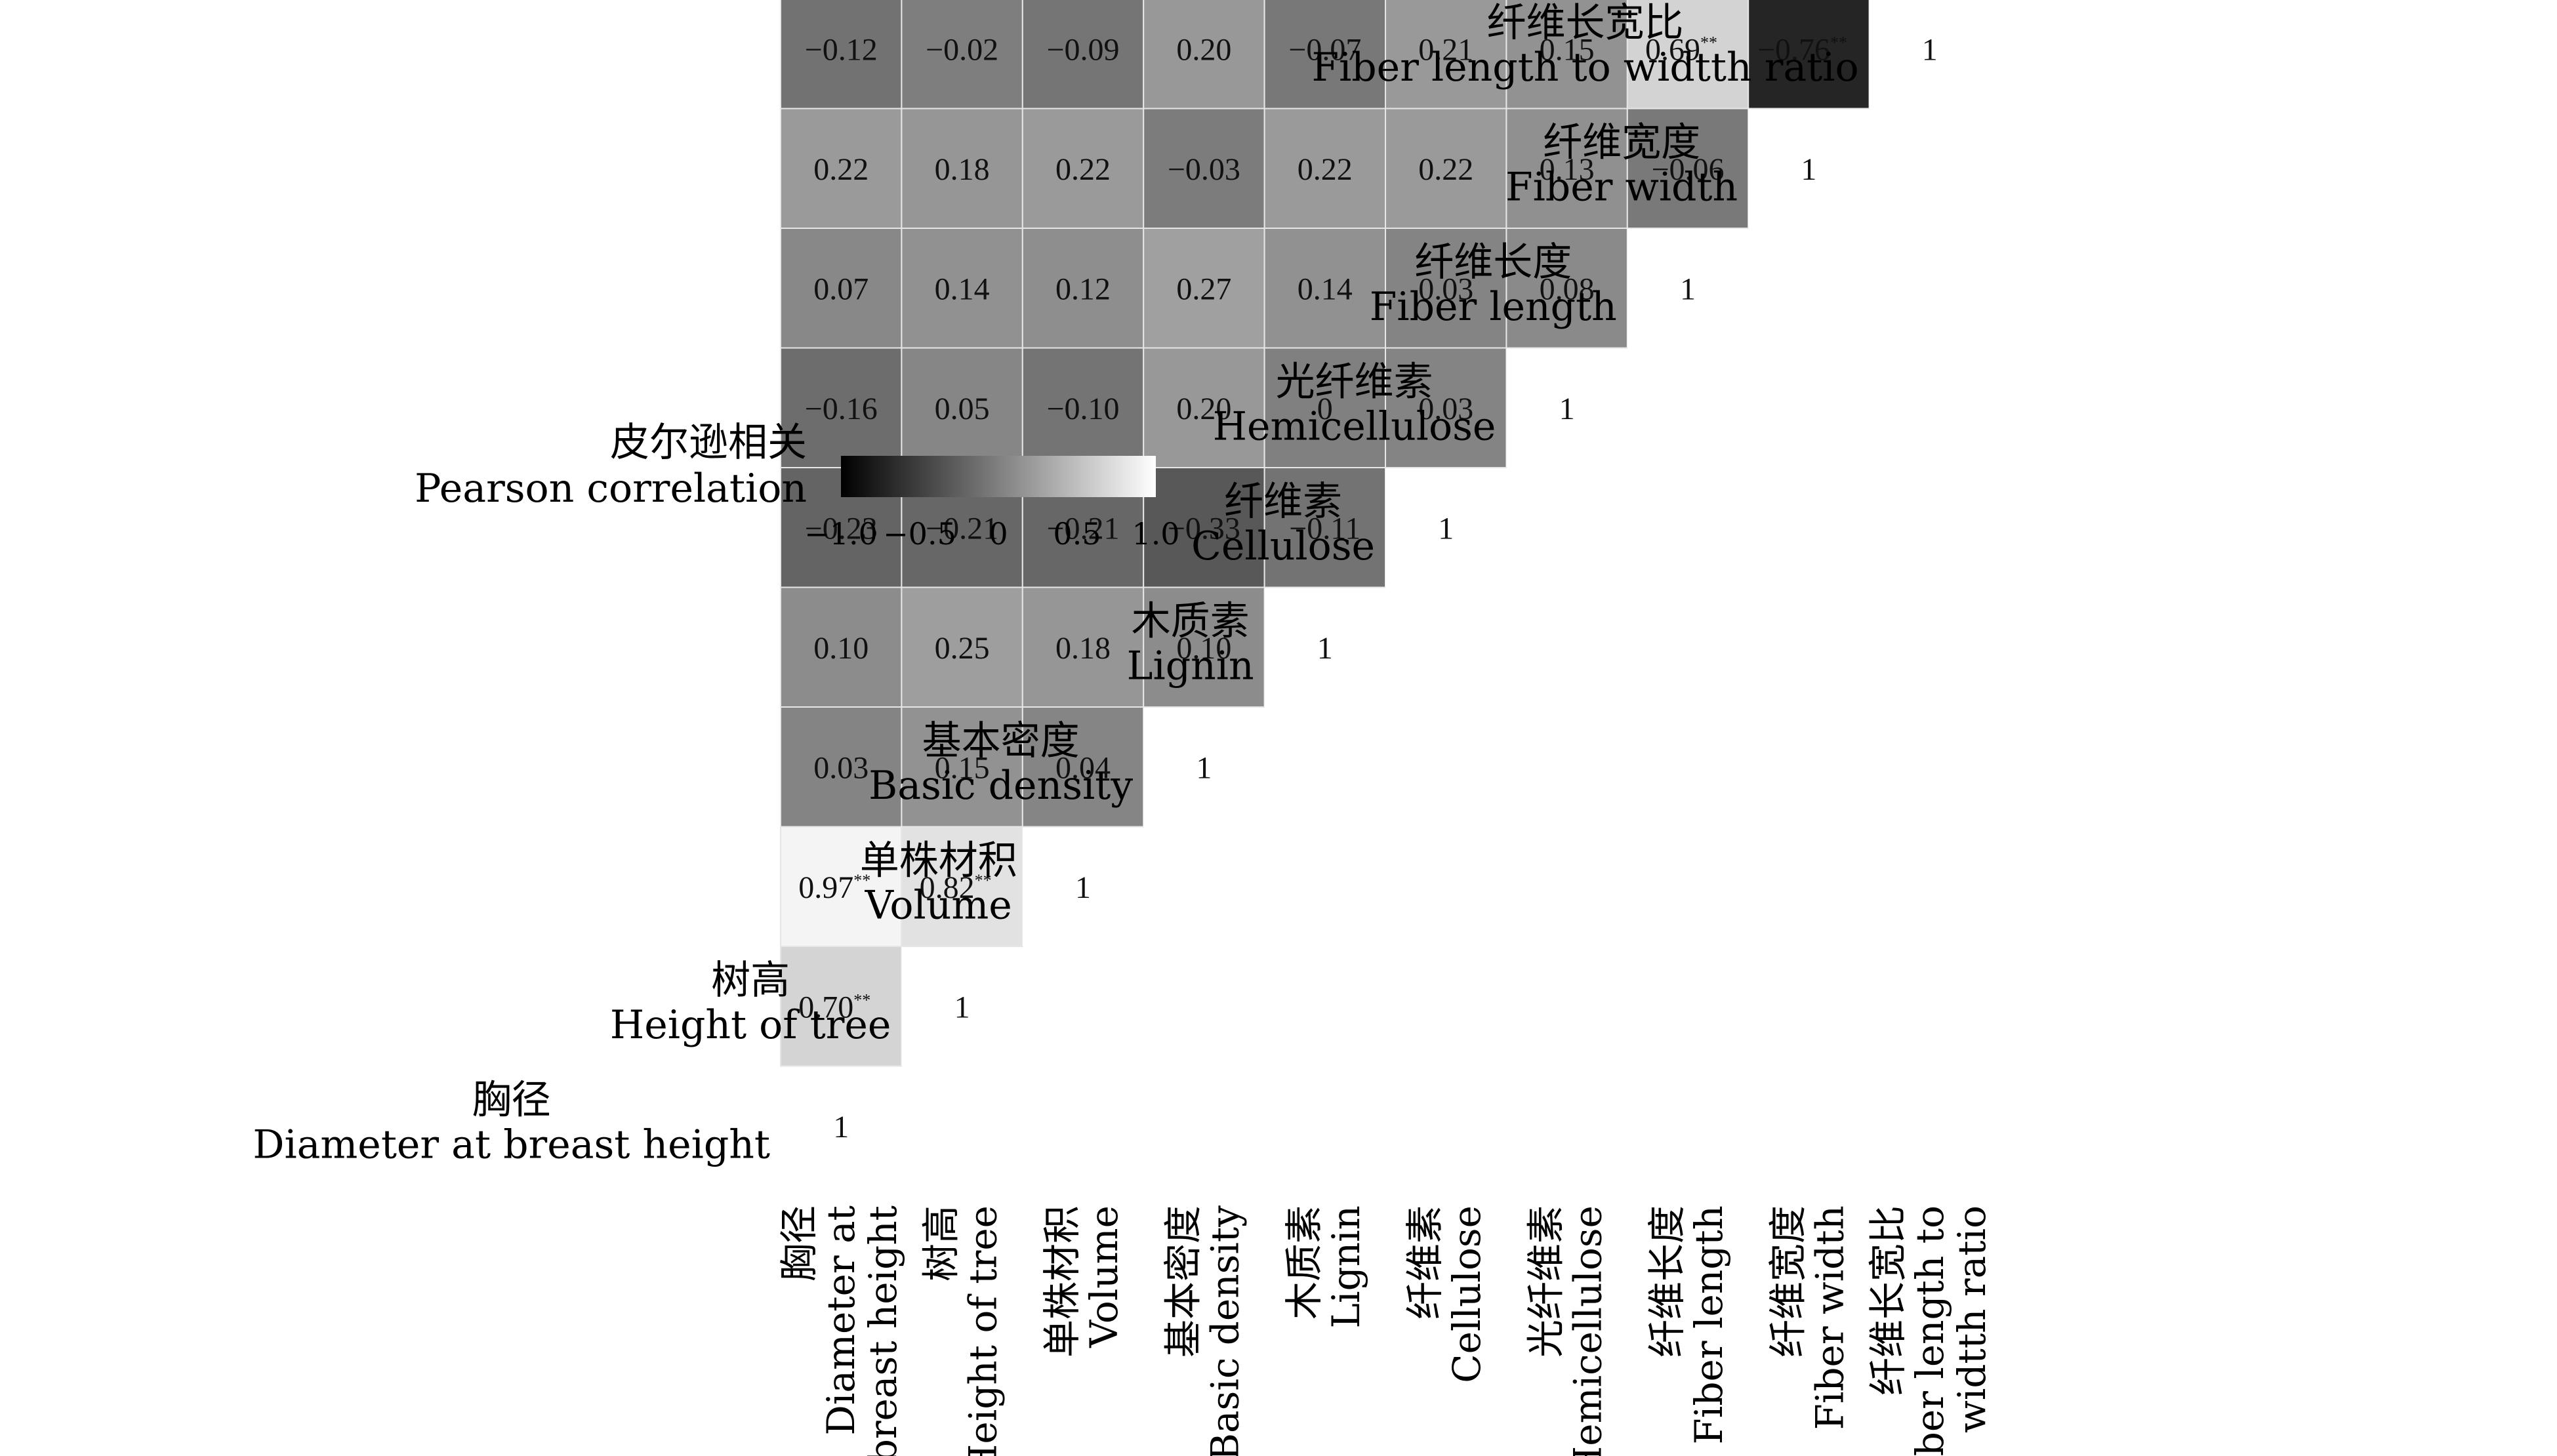  I want to click on row-label-en: Lignin, so click(1190, 666).